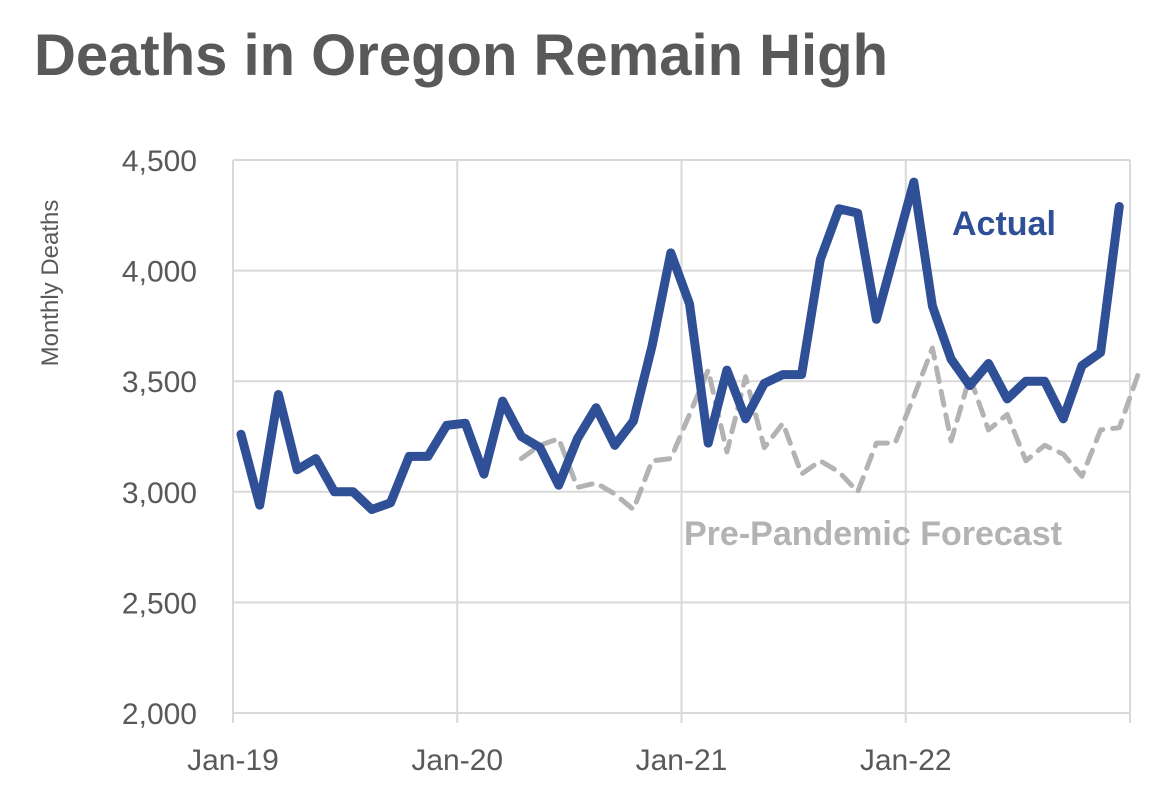 The width and height of the screenshot is (1170, 811). What do you see at coordinates (50, 283) in the screenshot?
I see `y-axis-title: Monthly Deaths` at bounding box center [50, 283].